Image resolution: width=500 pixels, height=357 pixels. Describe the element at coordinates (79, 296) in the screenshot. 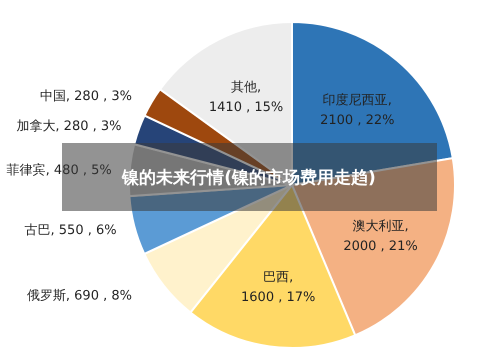

I see `slice-label: 俄罗斯, 690 , 8%` at that location.